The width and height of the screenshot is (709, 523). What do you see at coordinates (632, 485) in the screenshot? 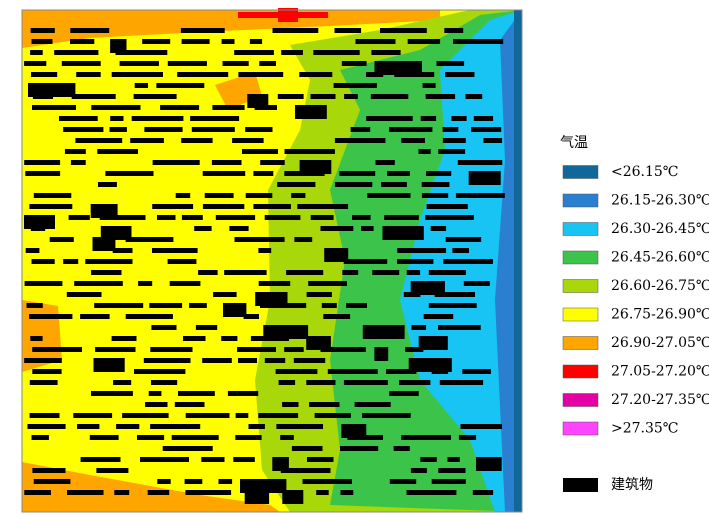
I see `legend-label: 建筑物` at bounding box center [632, 485].